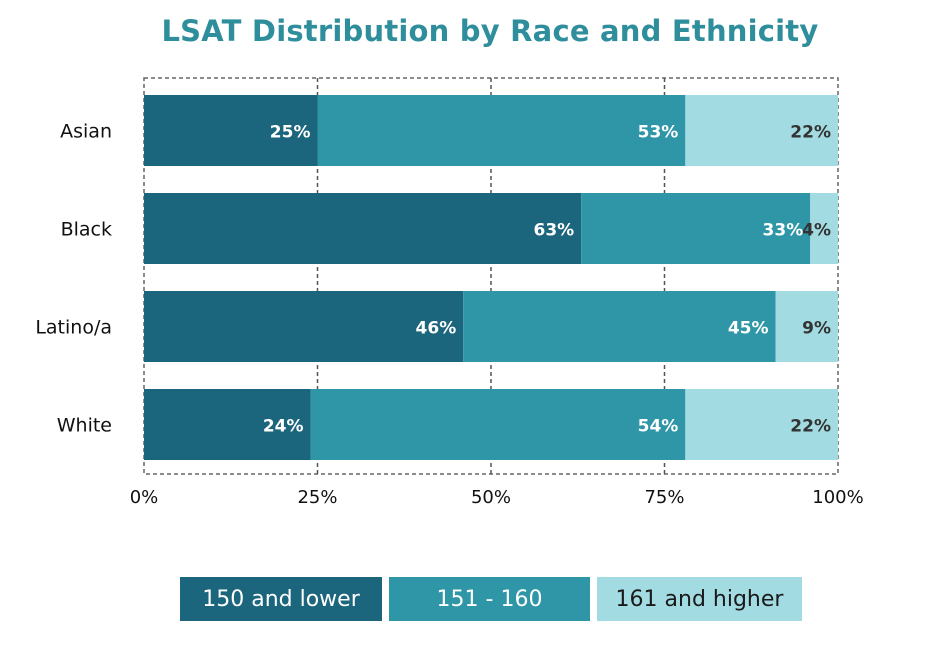 Image resolution: width=927 pixels, height=657 pixels. I want to click on chart-title: LSAT Distribution by Race and Ethnicity, so click(490, 31).